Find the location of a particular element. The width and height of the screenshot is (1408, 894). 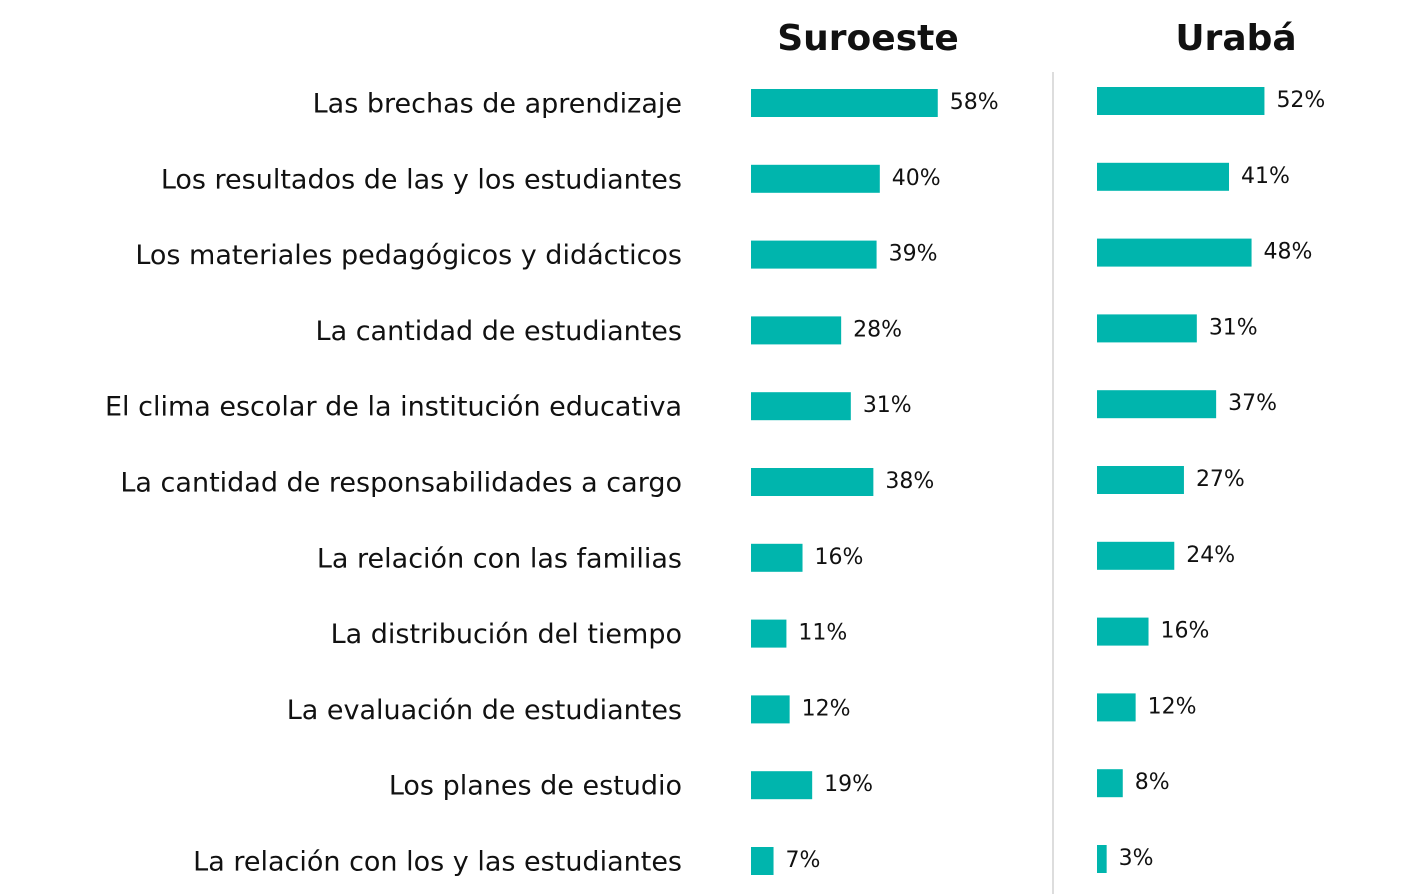

value-label: 41% is located at coordinates (1265, 176).